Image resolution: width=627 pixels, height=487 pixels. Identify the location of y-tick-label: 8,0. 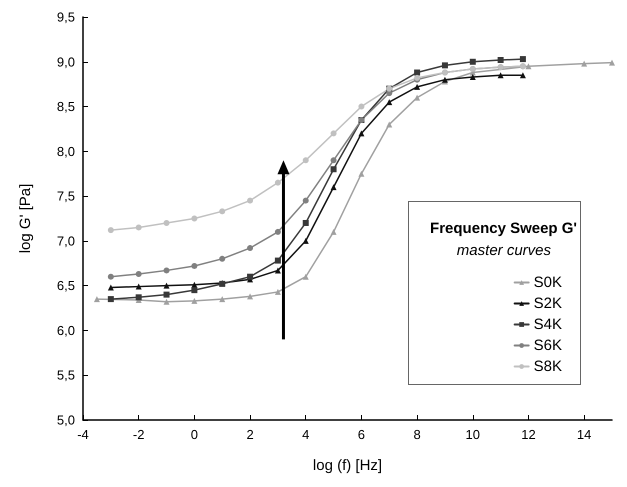
(65, 151).